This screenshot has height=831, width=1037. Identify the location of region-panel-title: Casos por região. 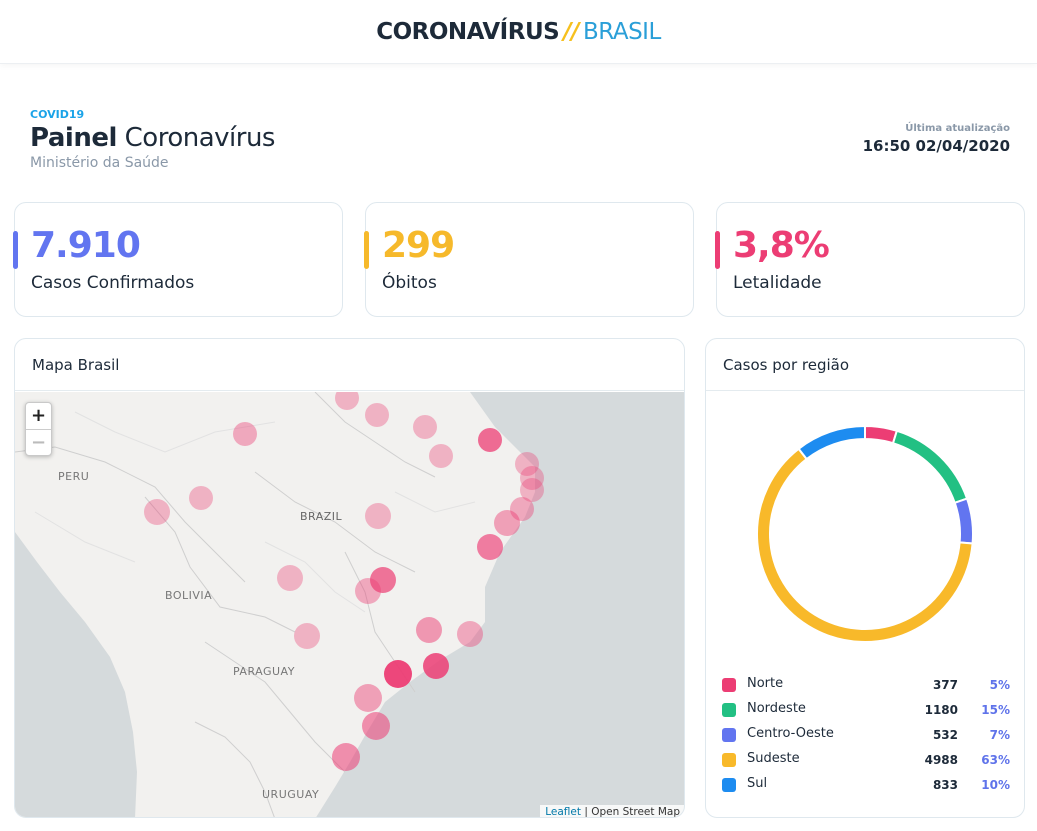
(865, 365).